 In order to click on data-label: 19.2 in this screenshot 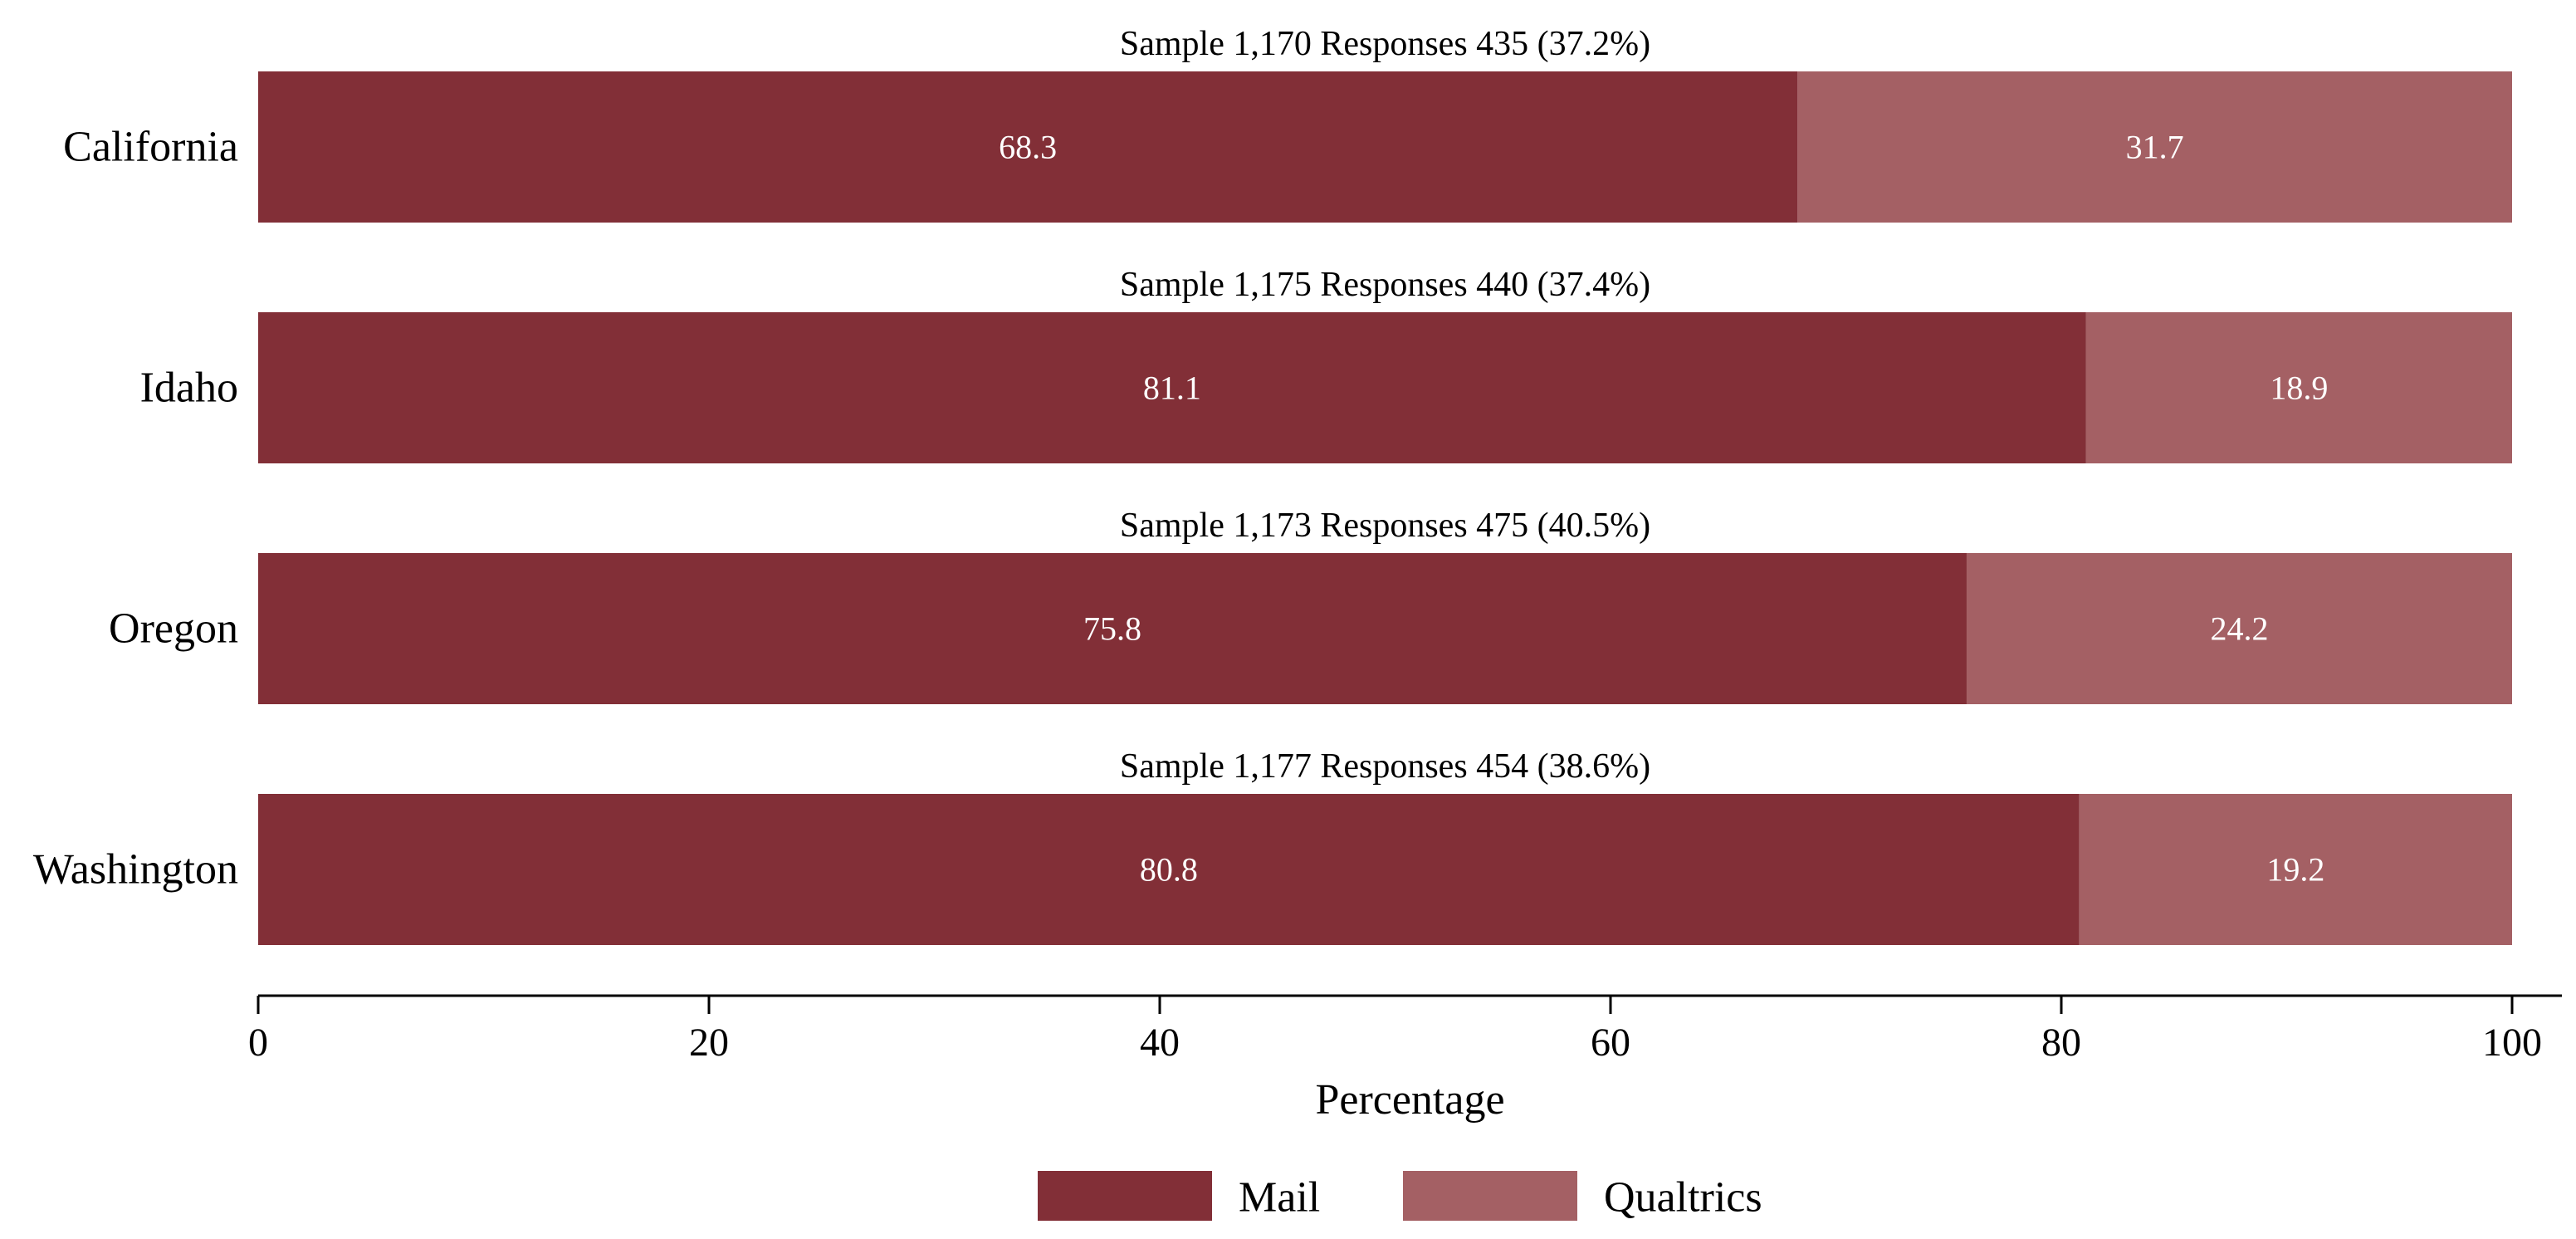, I will do `click(2295, 870)`.